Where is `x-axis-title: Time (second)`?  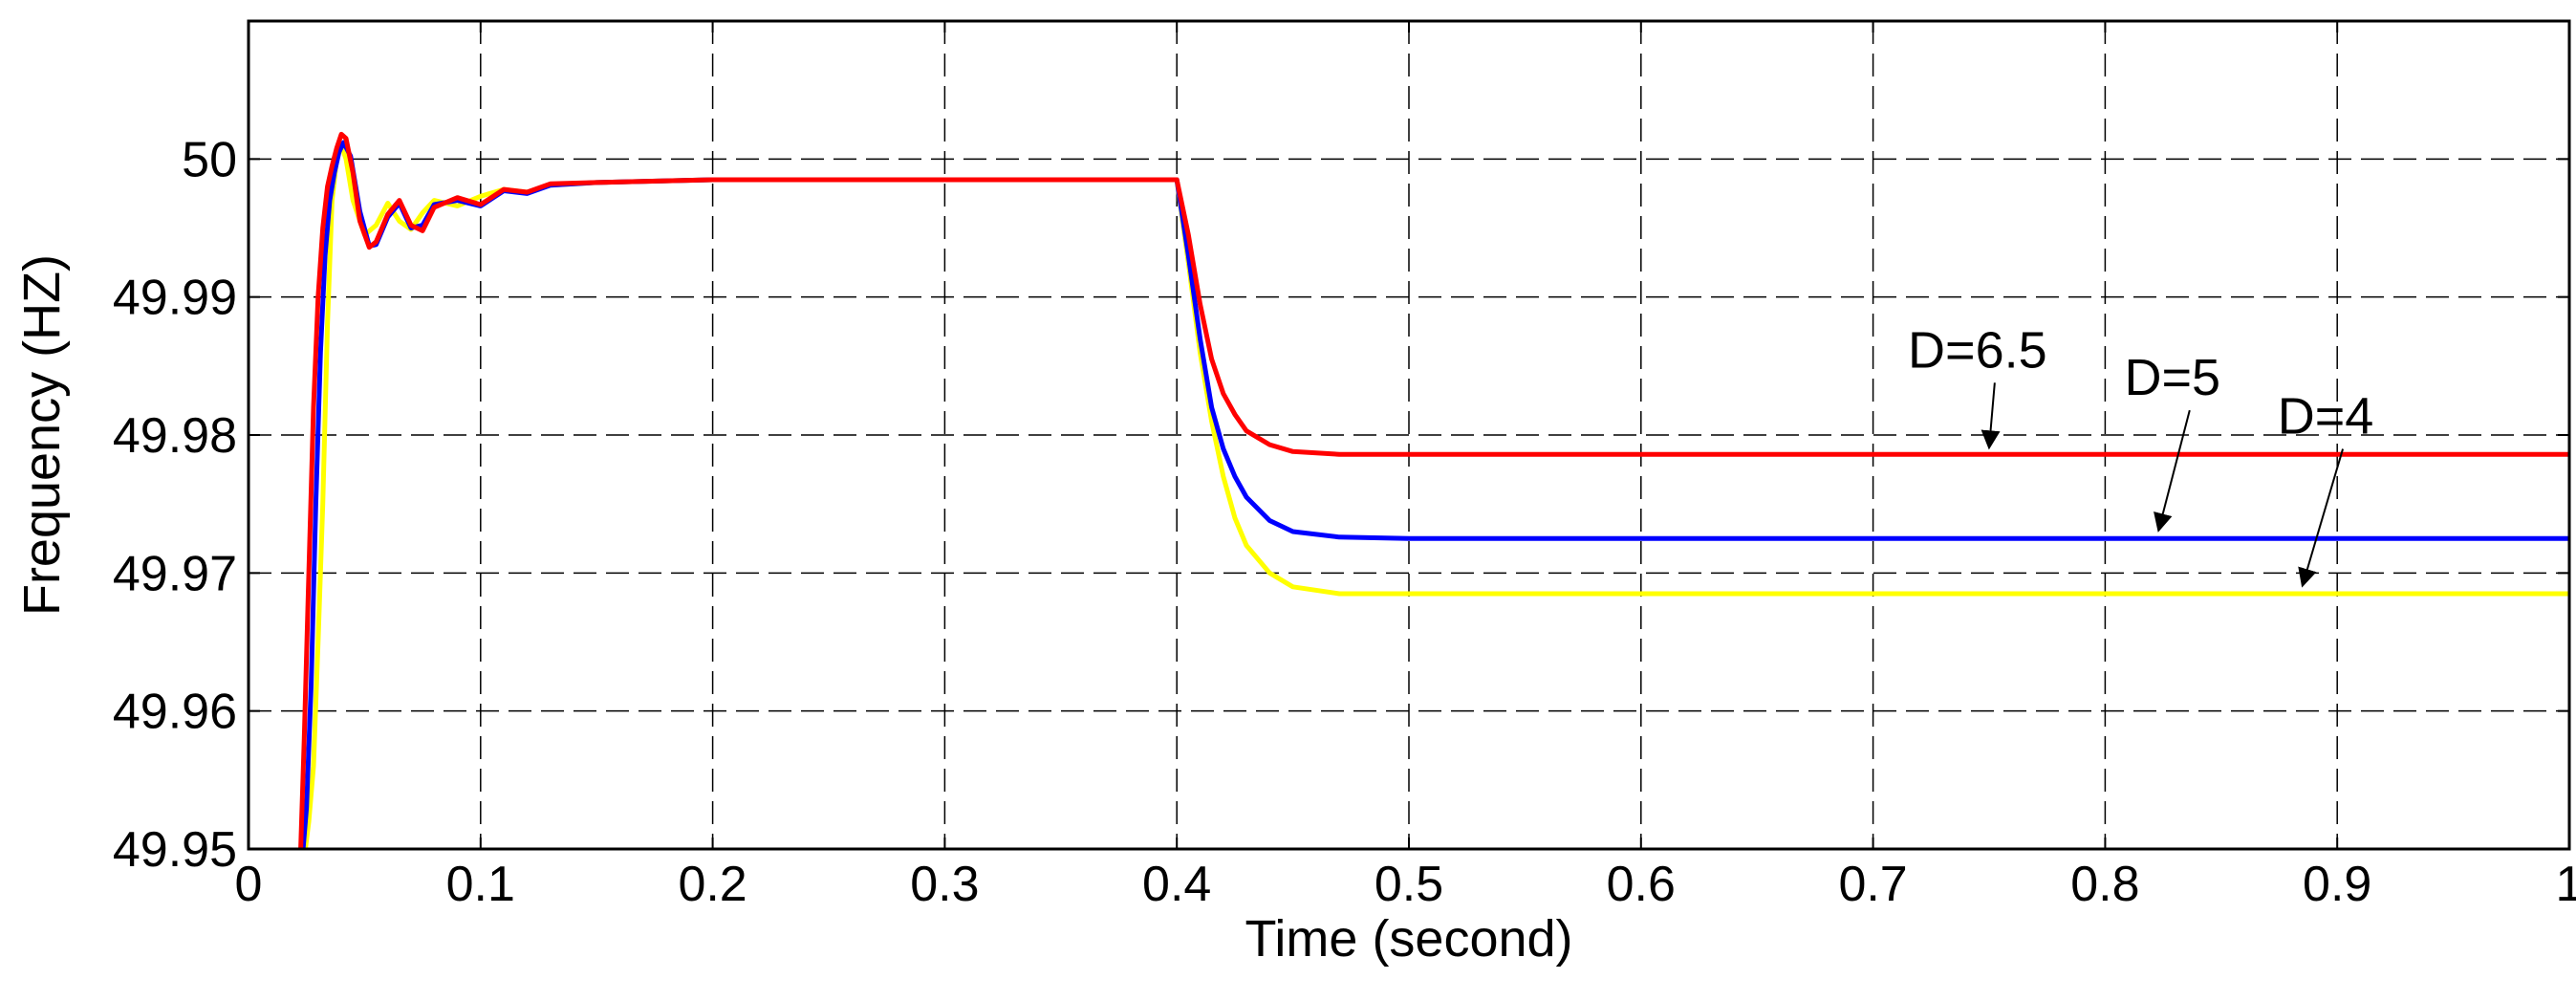 x-axis-title: Time (second) is located at coordinates (1408, 939).